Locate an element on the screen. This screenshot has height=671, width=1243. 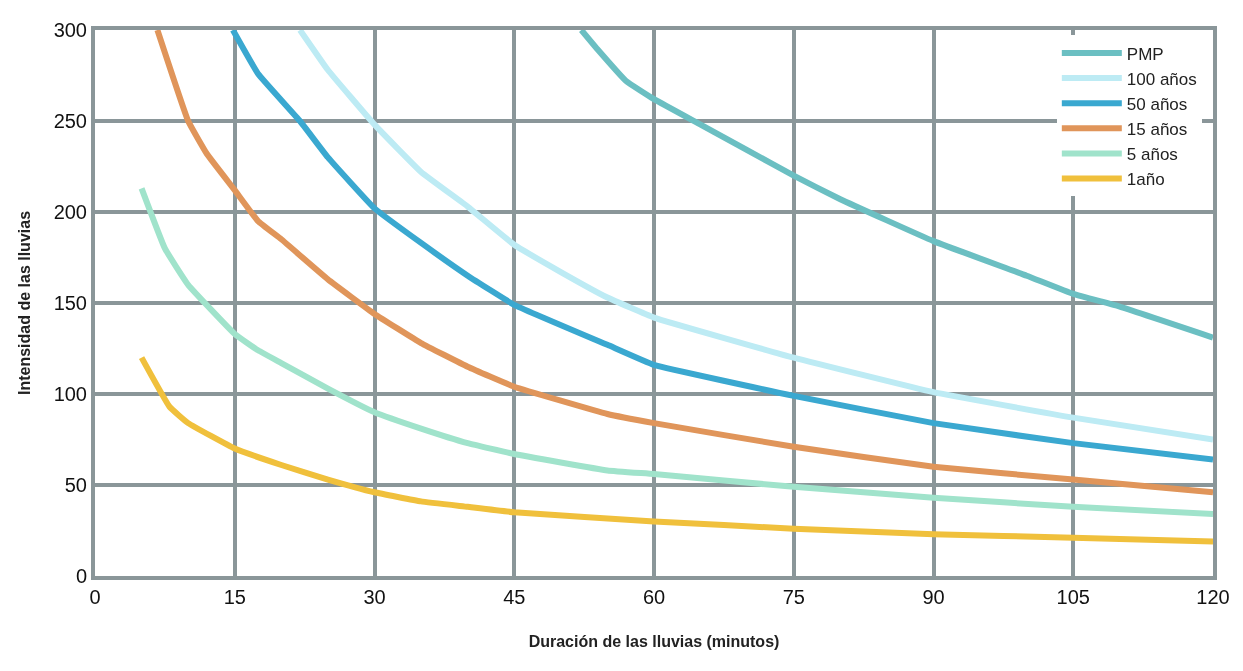
x-tick-label: 15 is located at coordinates (234, 597).